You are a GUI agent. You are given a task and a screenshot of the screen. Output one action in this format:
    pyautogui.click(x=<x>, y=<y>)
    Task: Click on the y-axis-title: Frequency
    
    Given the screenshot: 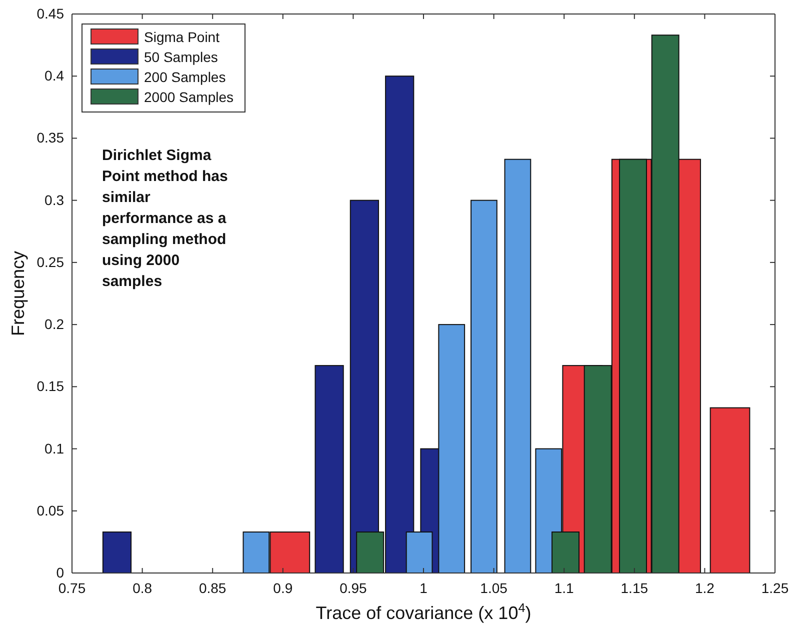 What is the action you would take?
    pyautogui.click(x=18, y=293)
    